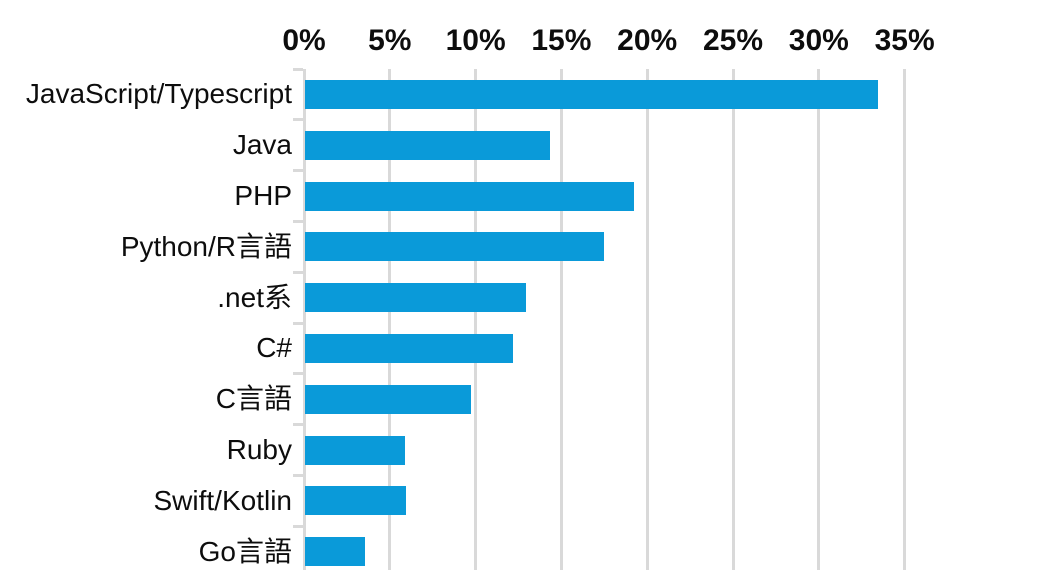  What do you see at coordinates (561, 40) in the screenshot?
I see `x-tick-label: 15%` at bounding box center [561, 40].